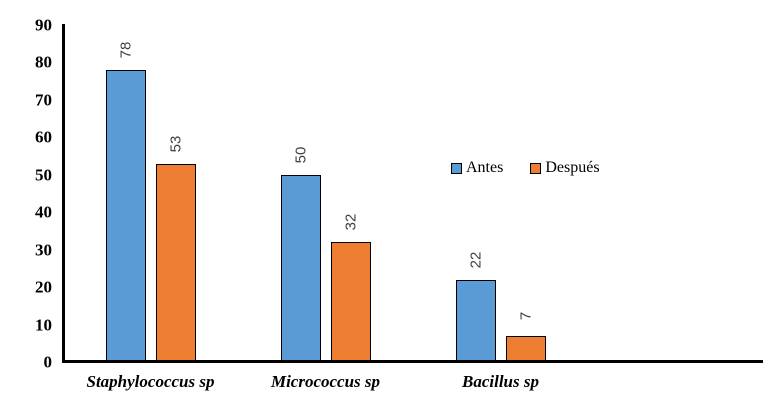 The height and width of the screenshot is (417, 781). Describe the element at coordinates (350, 302) in the screenshot. I see `bar-después-2` at that location.